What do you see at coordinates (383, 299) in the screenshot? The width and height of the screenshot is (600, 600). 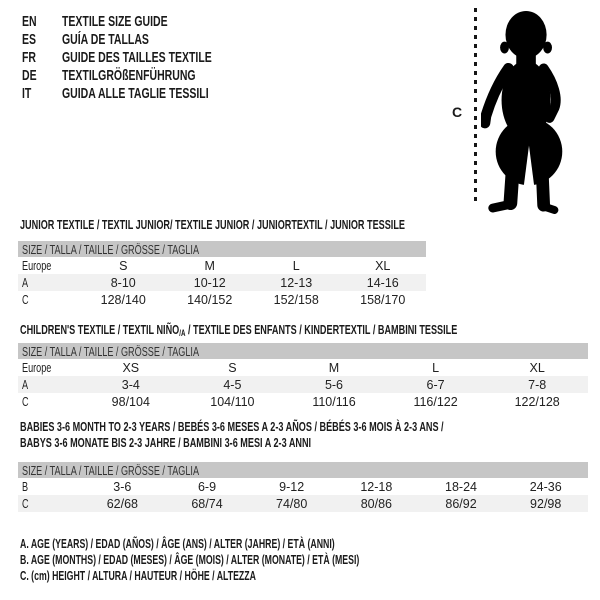 I see `table-cell: 158/170` at bounding box center [383, 299].